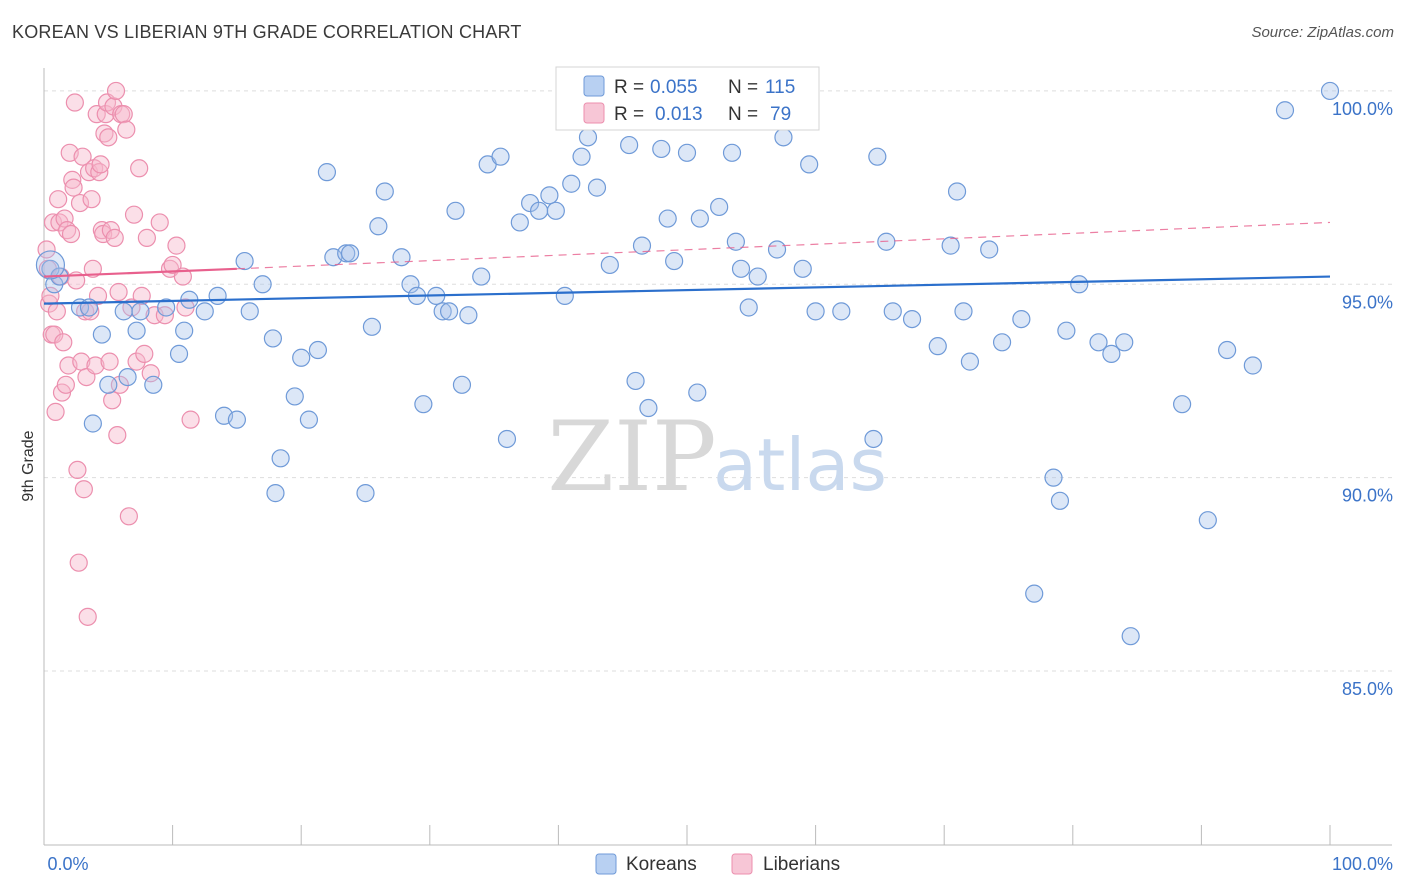  I want to click on x-tick-label: 100.0%, so click(1362, 864).